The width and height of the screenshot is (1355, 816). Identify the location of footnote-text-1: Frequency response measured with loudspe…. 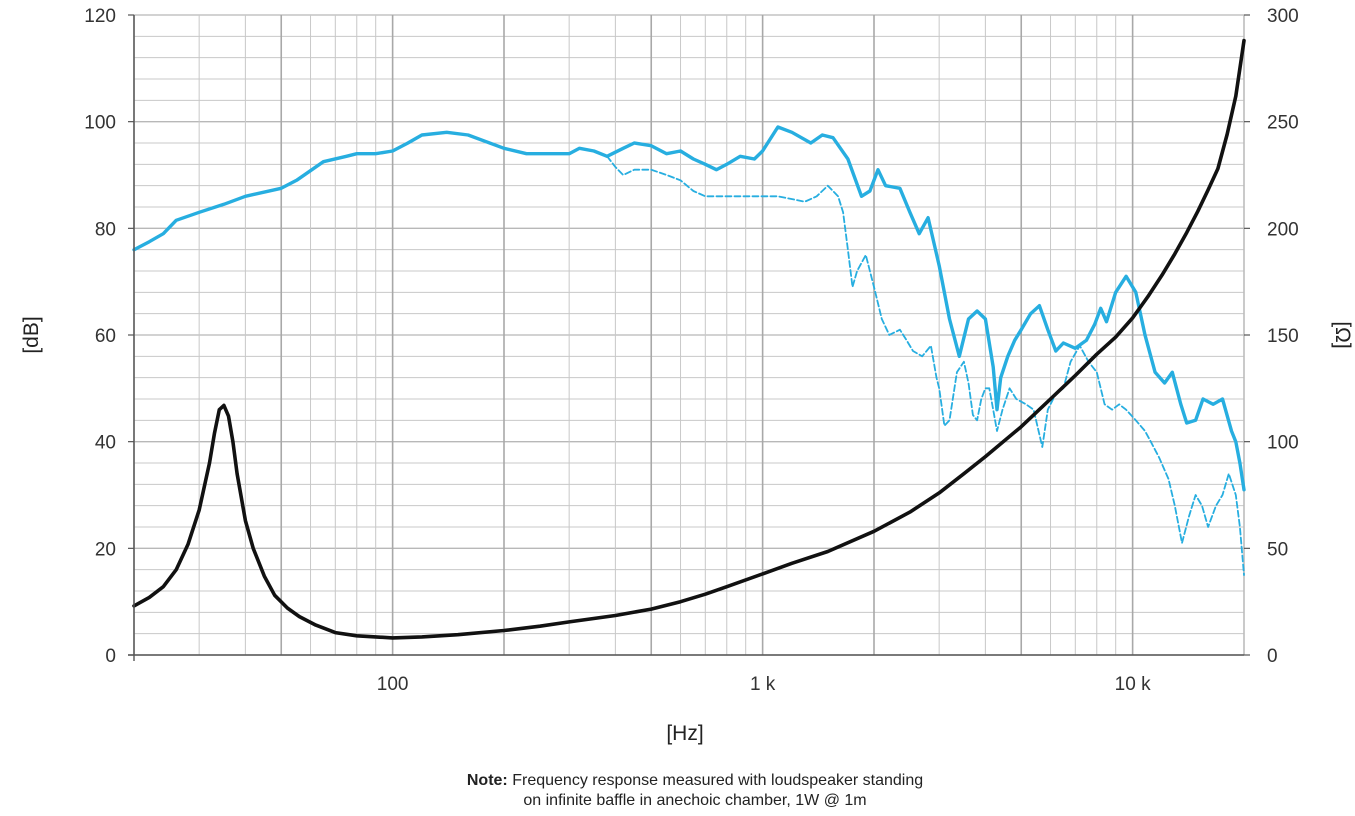
(718, 780).